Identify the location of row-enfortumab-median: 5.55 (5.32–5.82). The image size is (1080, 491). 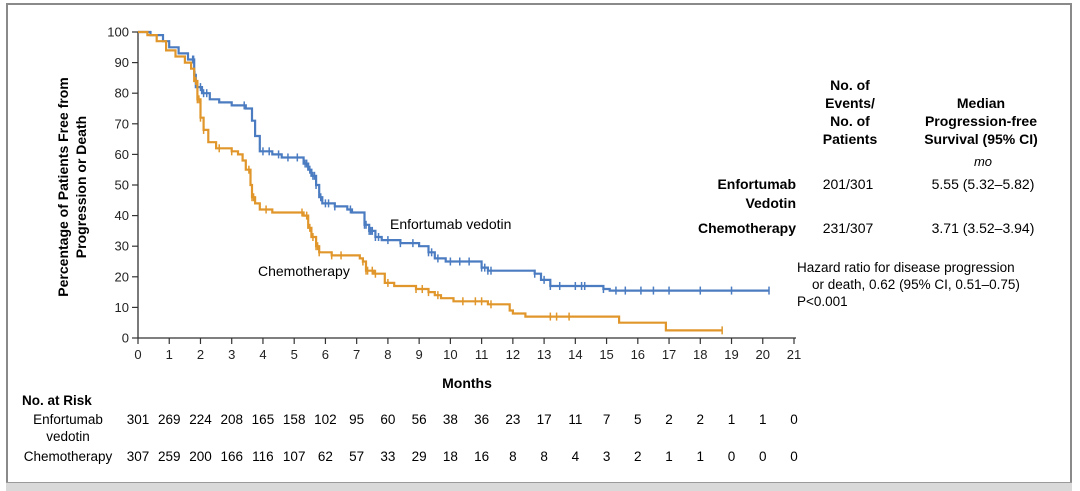
(983, 184).